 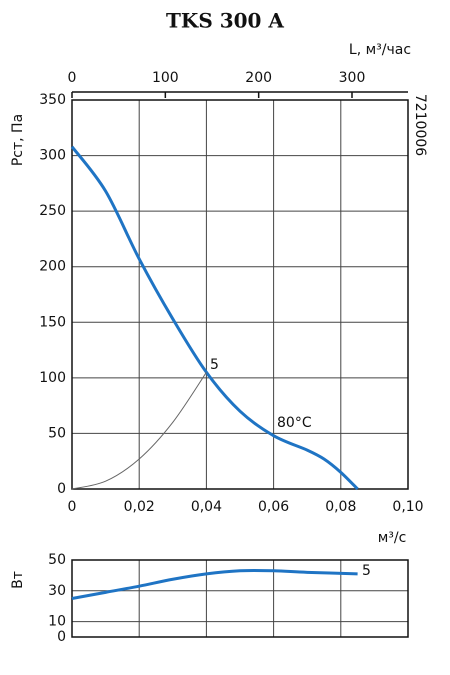 I want to click on chart-title: TKS 300 A, so click(x=225, y=21).